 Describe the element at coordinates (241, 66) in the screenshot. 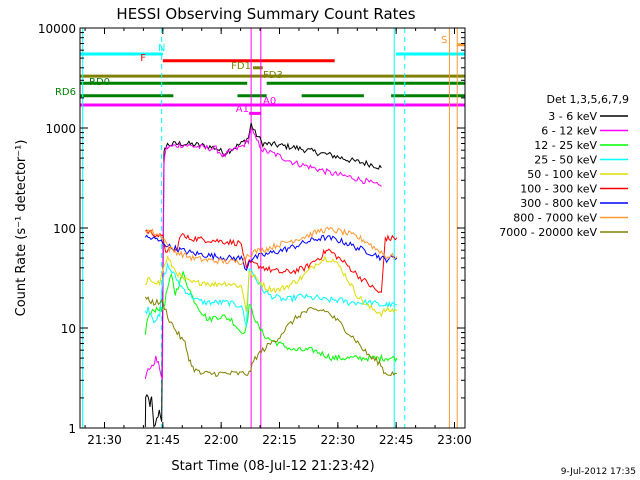

I see `flag-label-fd1: FD1` at that location.